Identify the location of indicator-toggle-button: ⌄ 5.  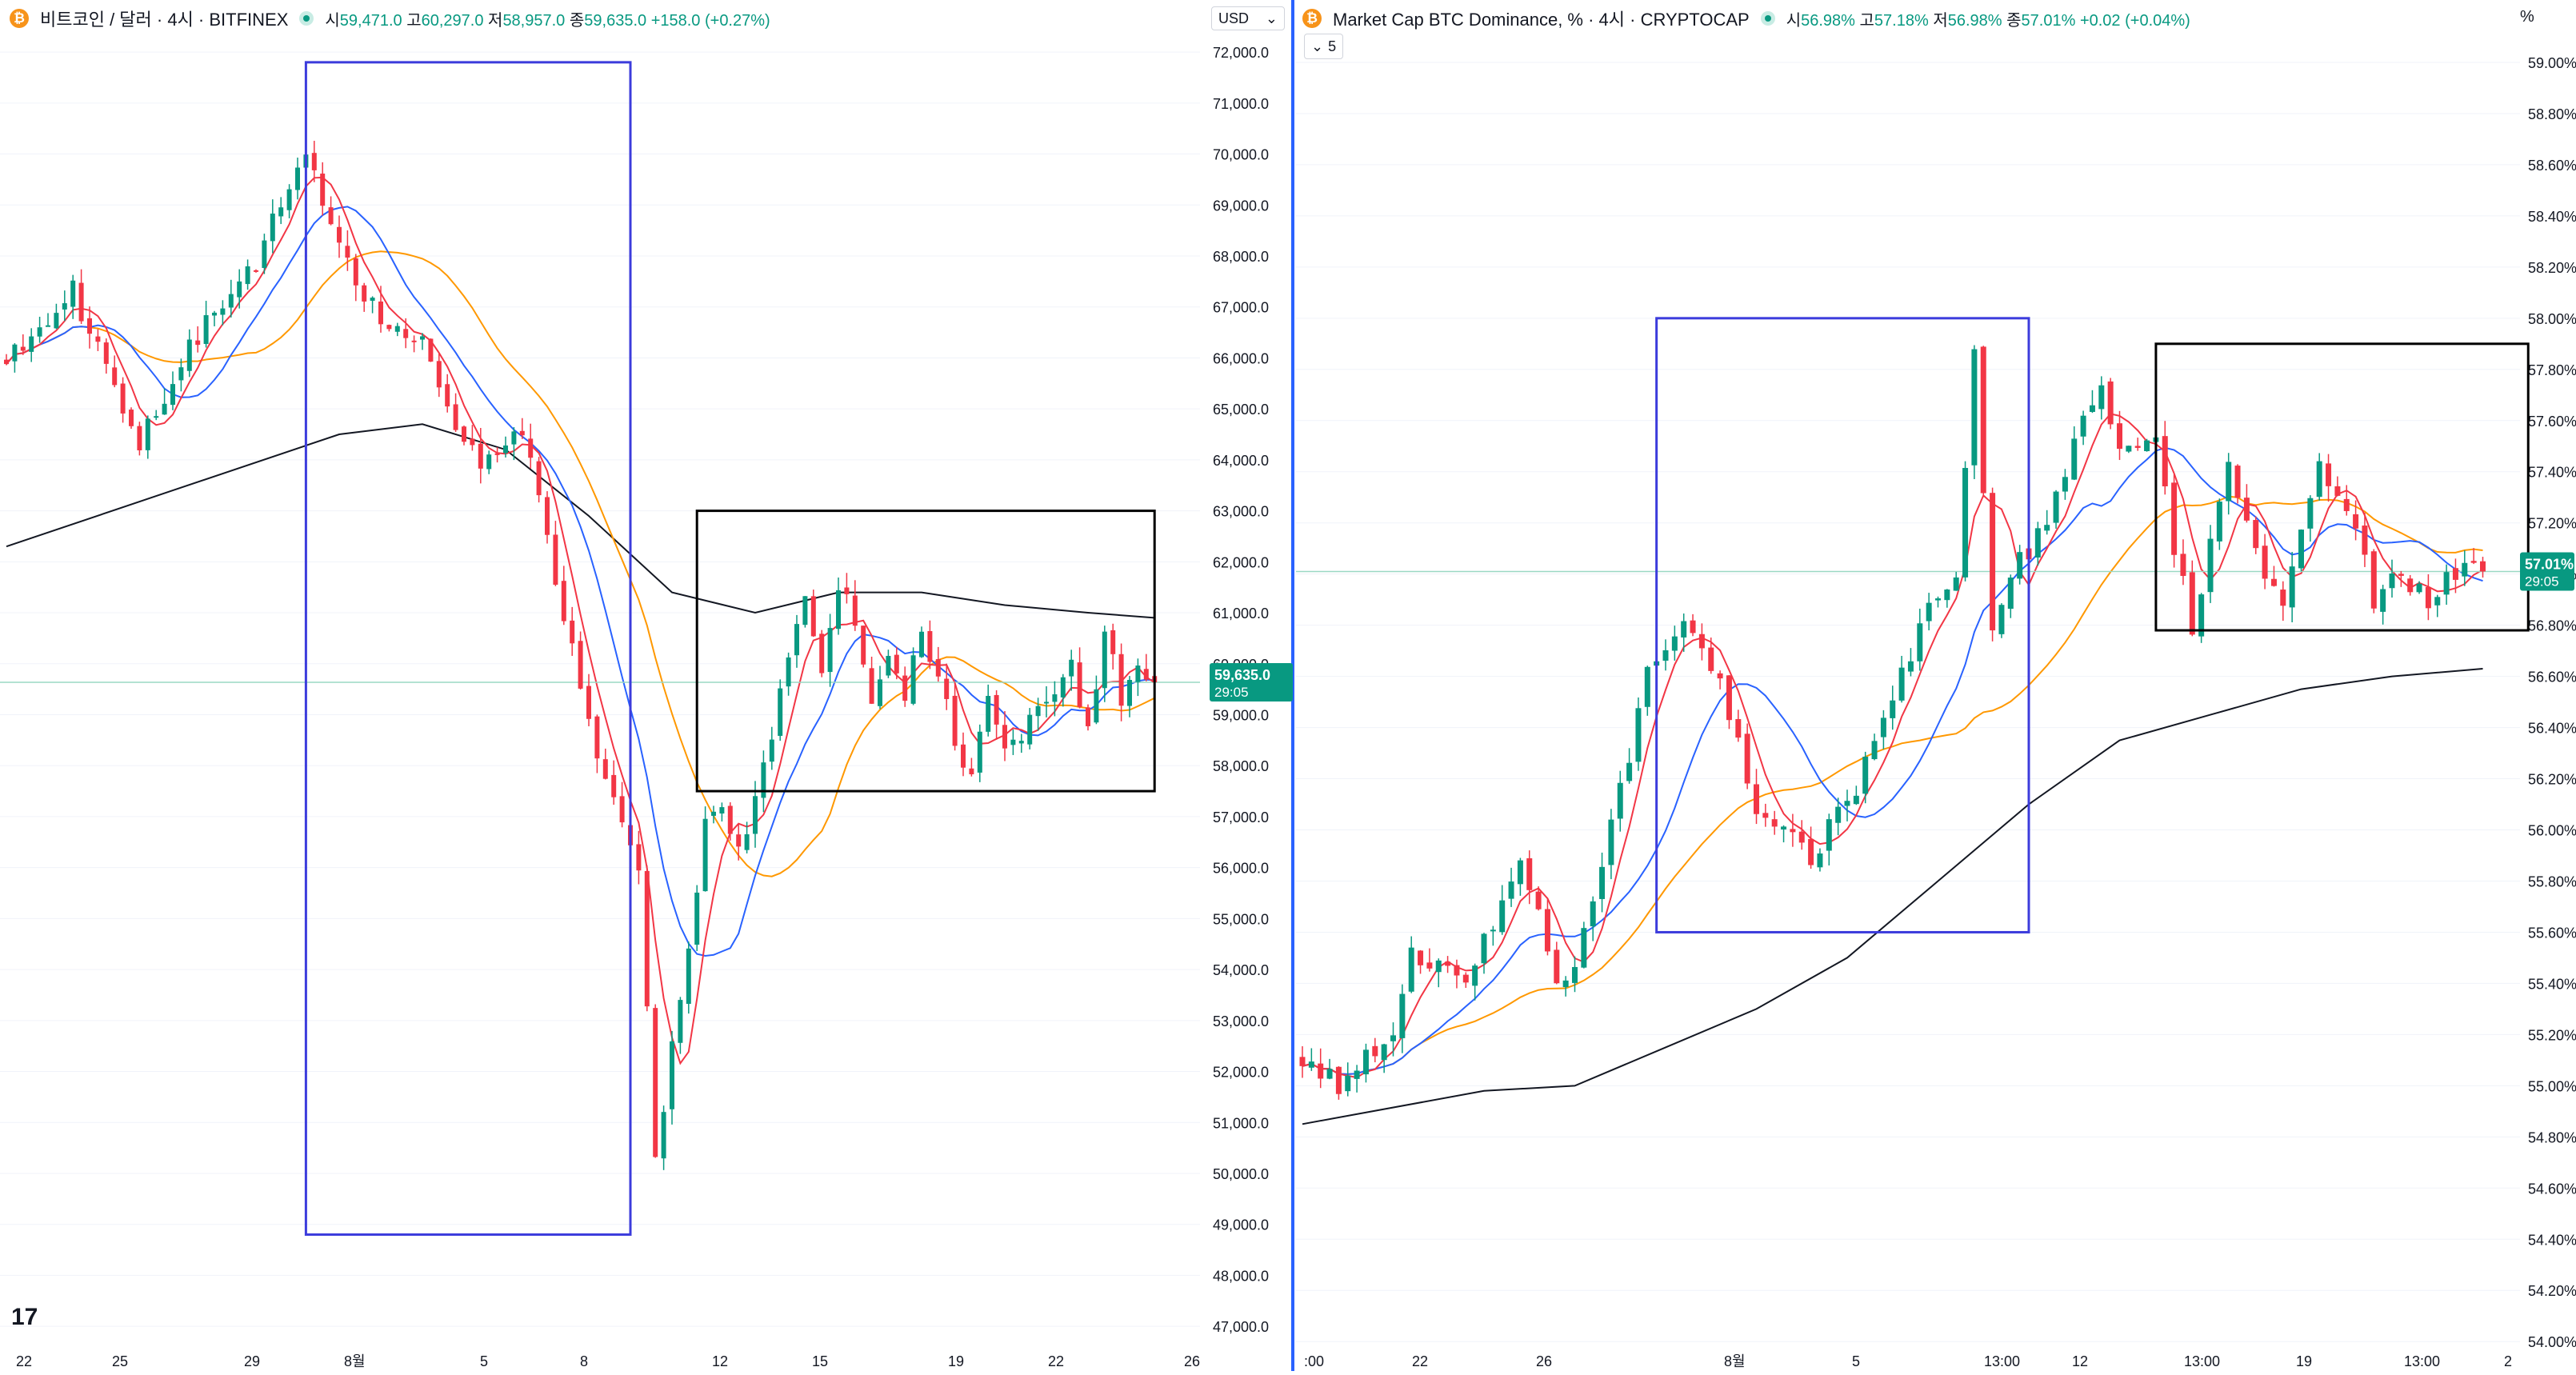
(1324, 46).